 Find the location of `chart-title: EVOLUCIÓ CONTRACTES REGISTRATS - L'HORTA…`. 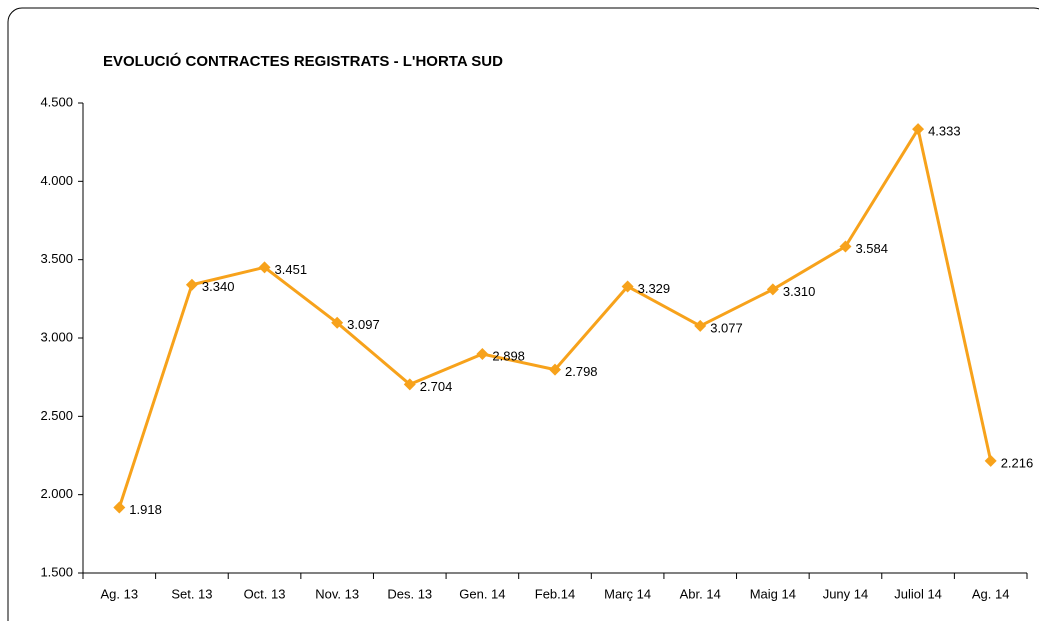

chart-title: EVOLUCIÓ CONTRACTES REGISTRATS - L'HORTA… is located at coordinates (303, 61).